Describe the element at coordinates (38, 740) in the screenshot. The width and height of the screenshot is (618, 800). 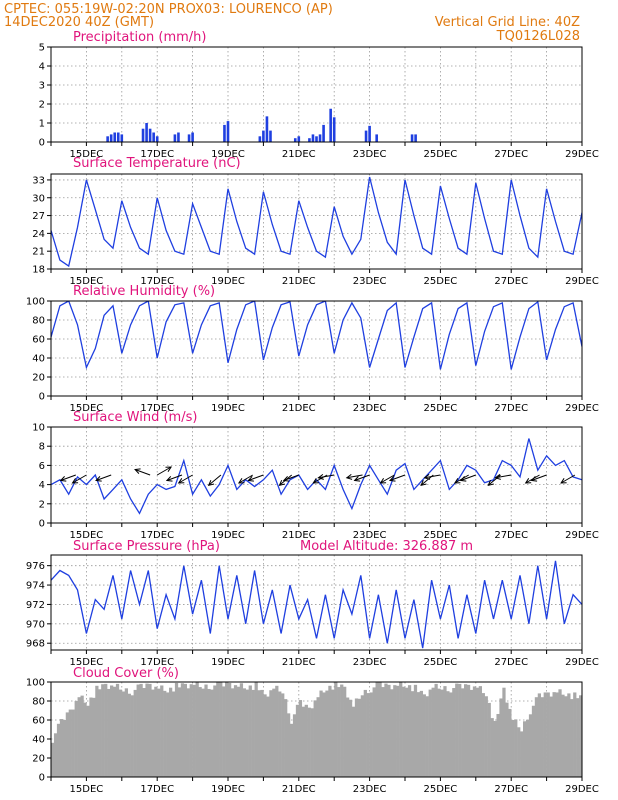
I see `y-tick-label: 40` at that location.